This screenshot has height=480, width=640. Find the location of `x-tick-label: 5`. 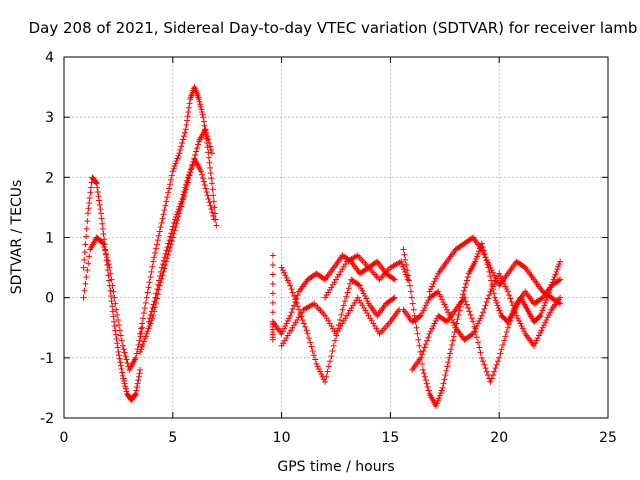

x-tick-label: 5 is located at coordinates (172, 438).